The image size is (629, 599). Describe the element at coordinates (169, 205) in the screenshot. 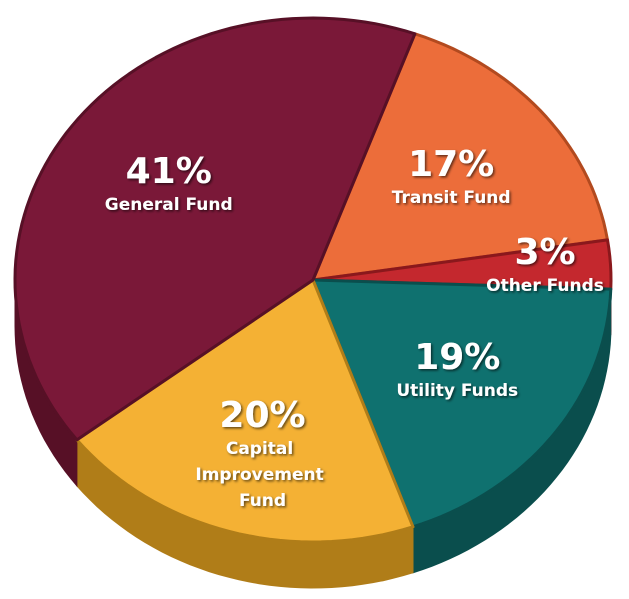

I see `slice-label: General Fund` at that location.